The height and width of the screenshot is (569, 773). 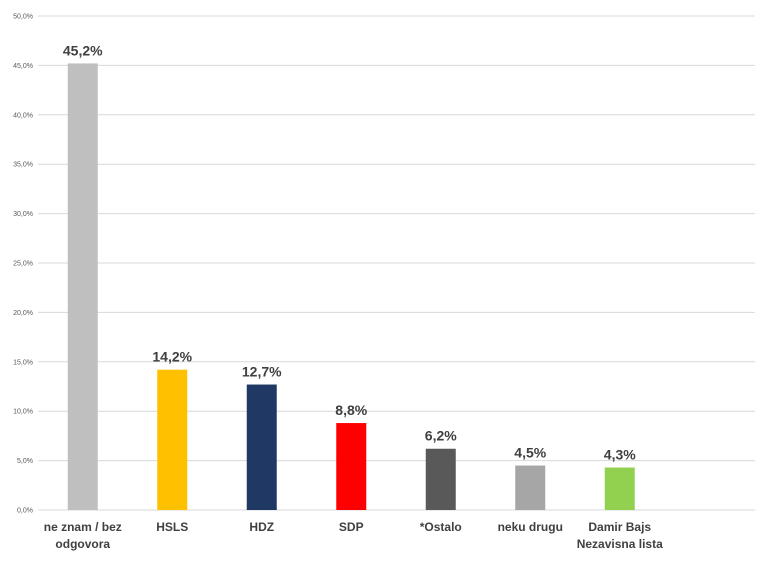 I want to click on y-tick-label: 35,0%, so click(x=23, y=165).